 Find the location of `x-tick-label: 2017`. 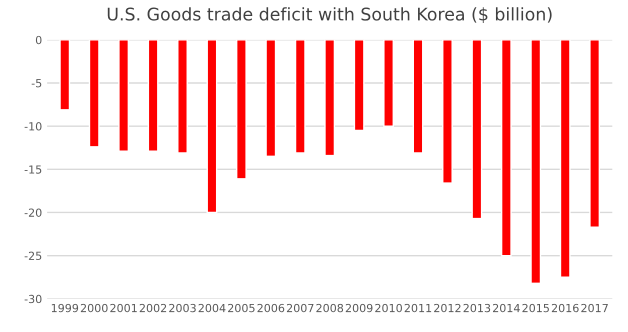

x-tick-label: 2017 is located at coordinates (594, 308).